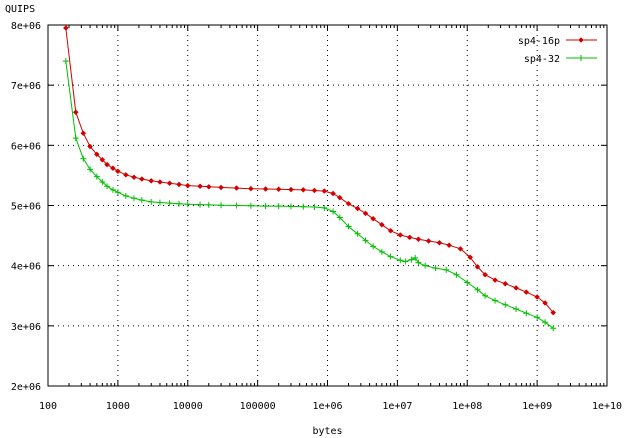  Describe the element at coordinates (26, 146) in the screenshot. I see `y-tick-label: 6e+06` at that location.